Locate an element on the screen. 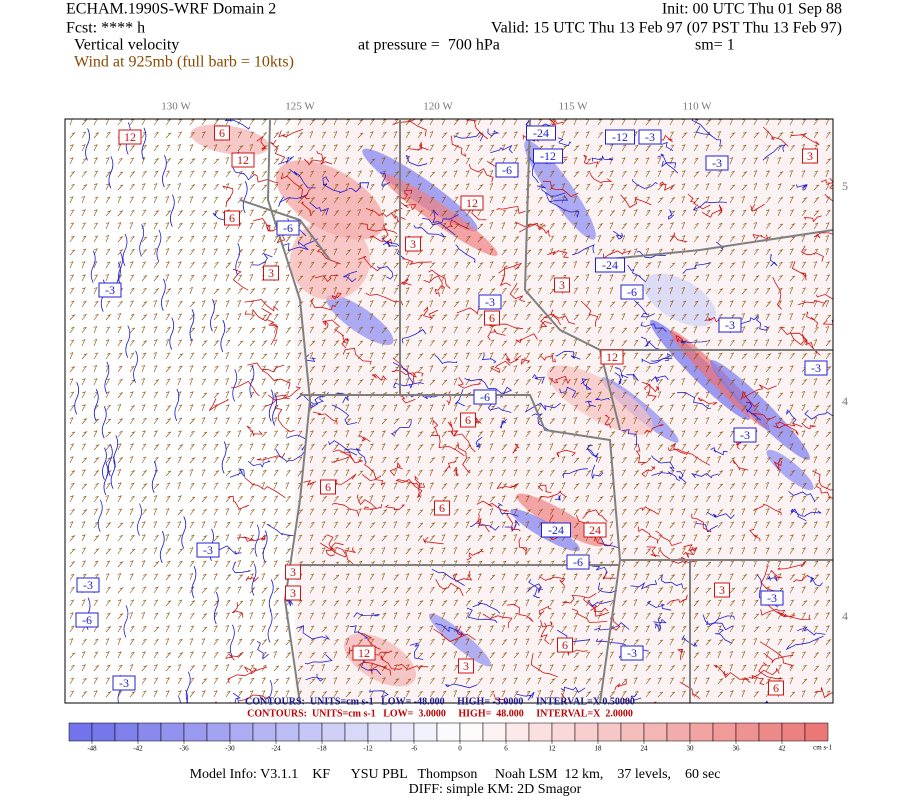 The height and width of the screenshot is (800, 900). init: Init: 00 UTC Thu 01 Sep 88 is located at coordinates (752, 9).